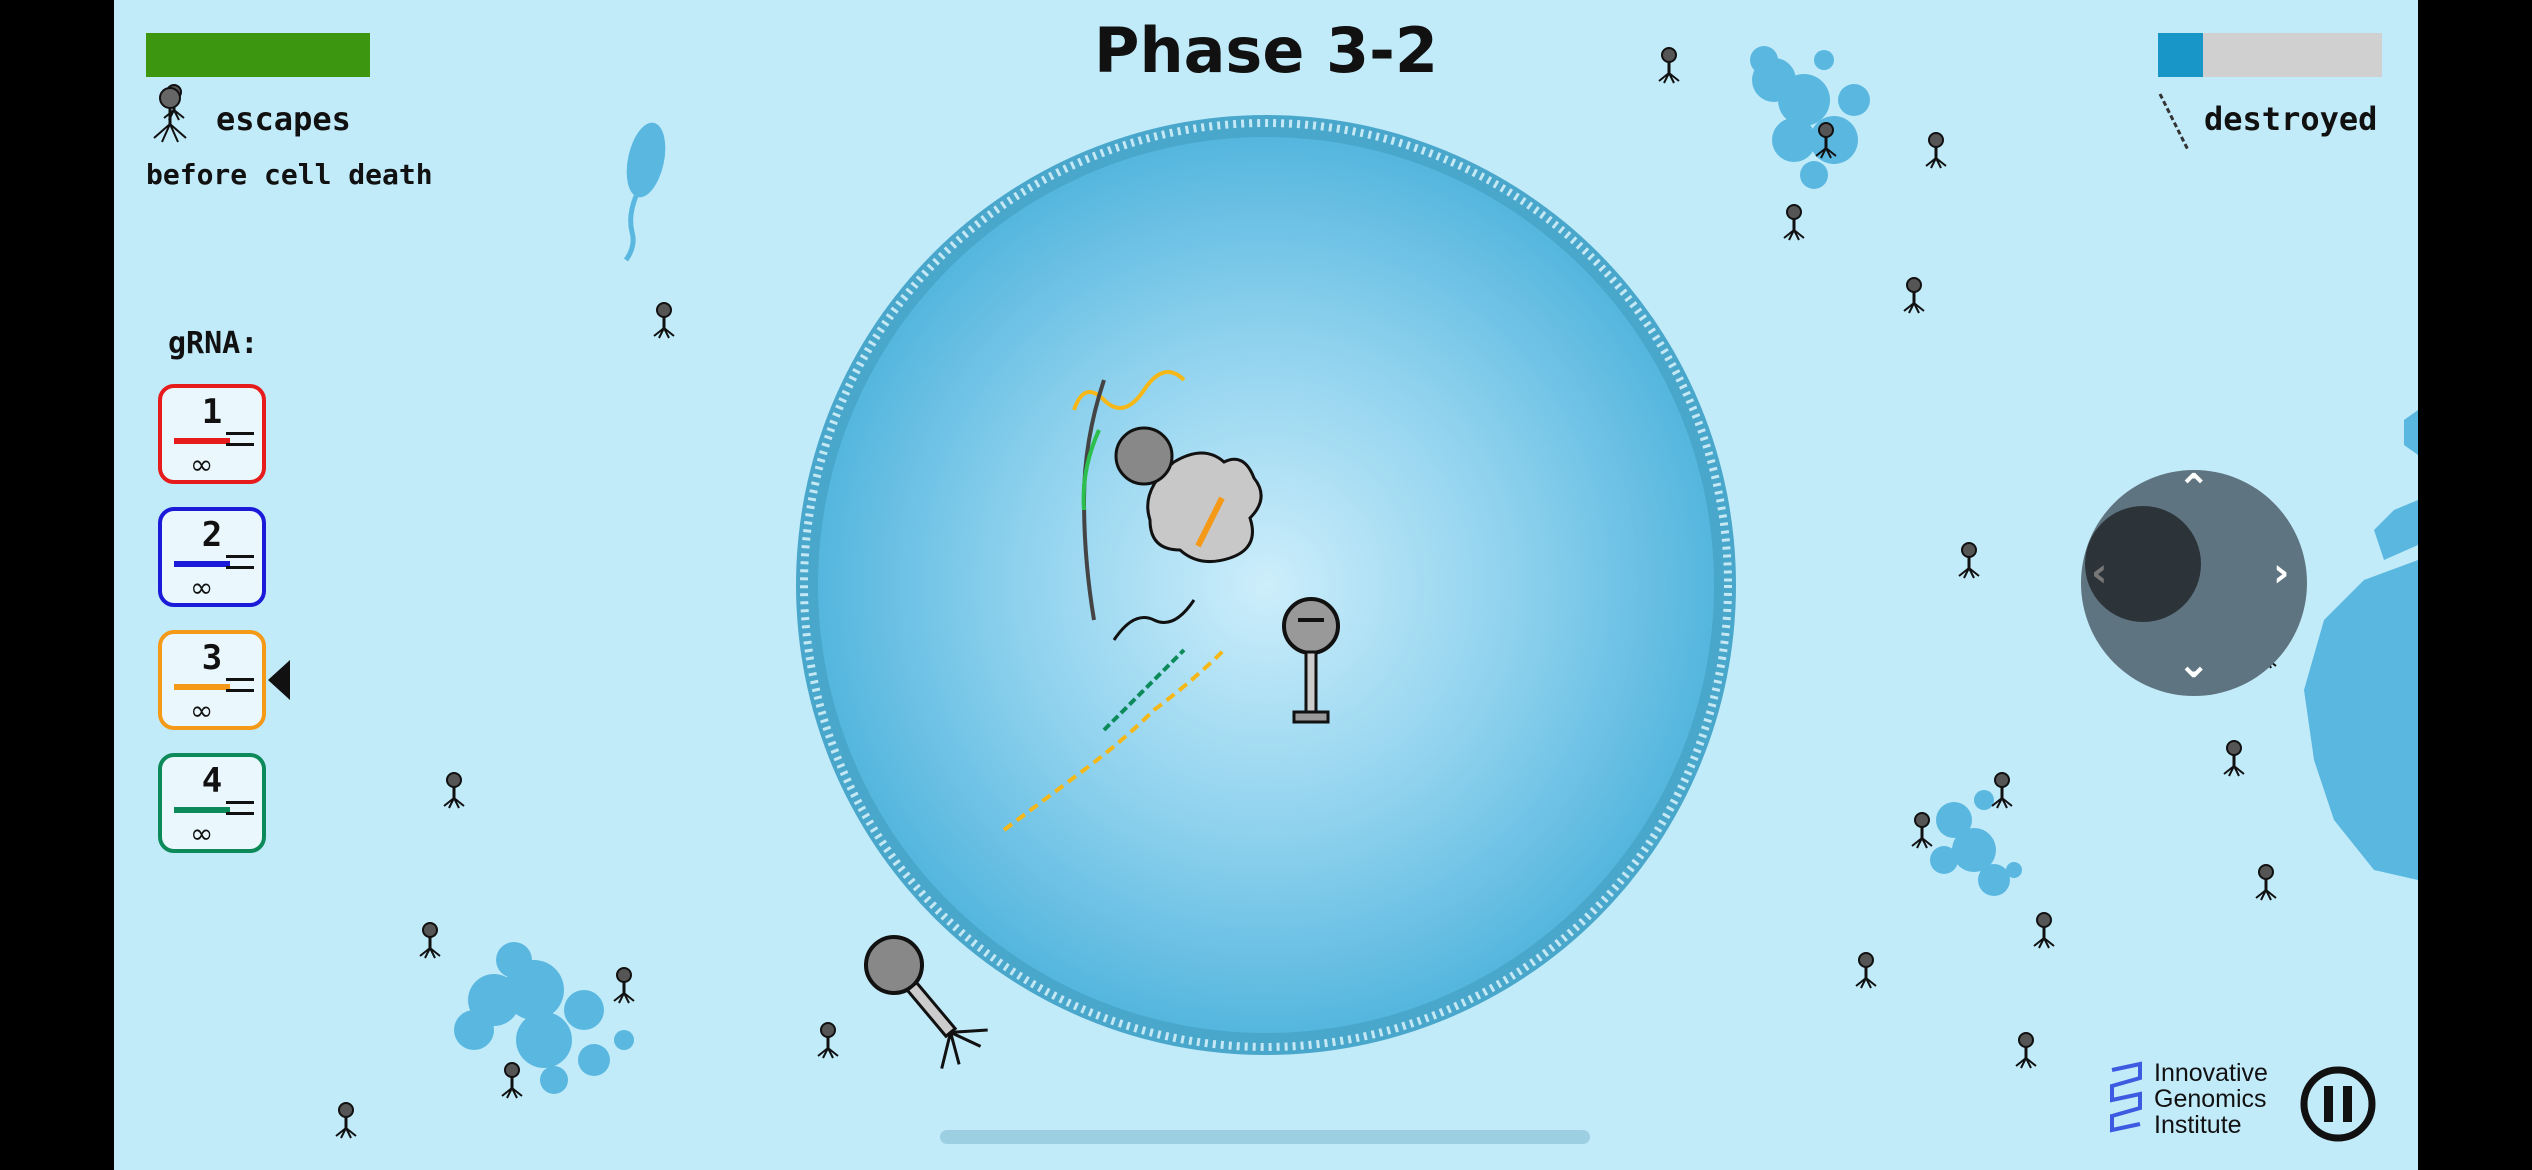  Describe the element at coordinates (2194, 489) in the screenshot. I see `arrow-up-icon: ⌃` at that location.